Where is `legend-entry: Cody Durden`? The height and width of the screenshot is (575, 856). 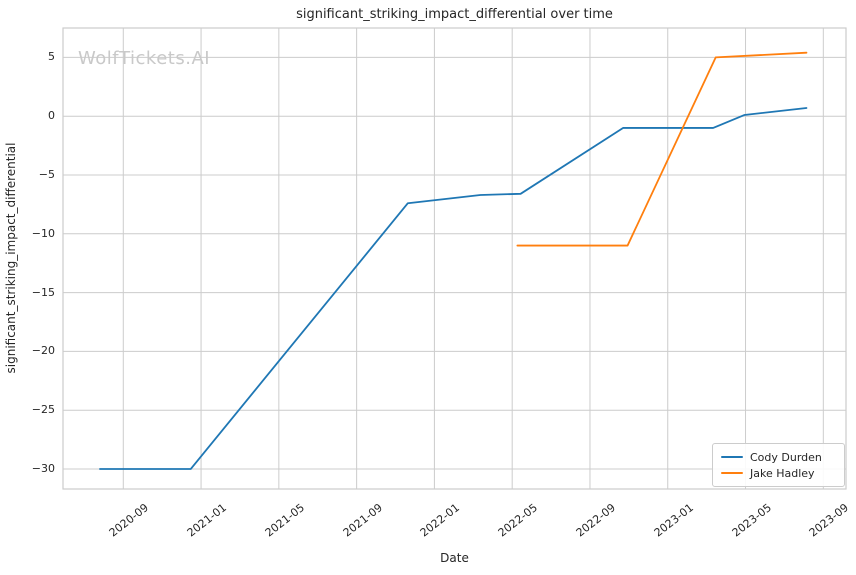
legend-entry: Cody Durden is located at coordinates (778, 457).